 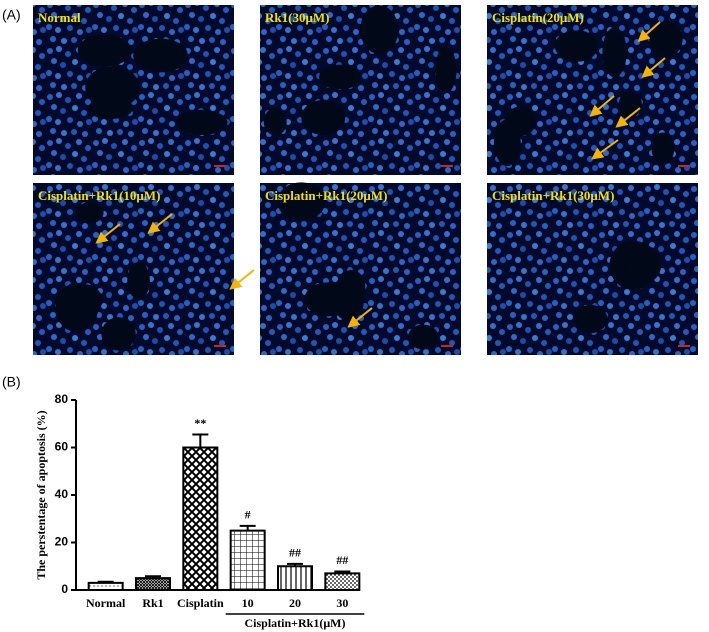 I want to click on image-label: Rk1(30μM), so click(x=297, y=17).